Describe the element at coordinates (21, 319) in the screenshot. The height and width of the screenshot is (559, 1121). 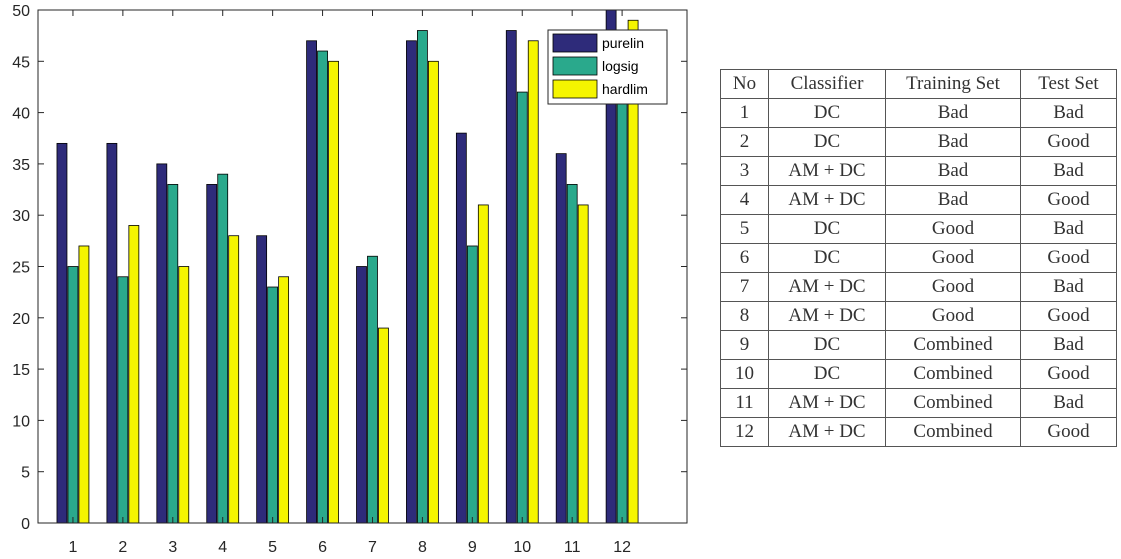
I see `y-tick-label: 20` at that location.